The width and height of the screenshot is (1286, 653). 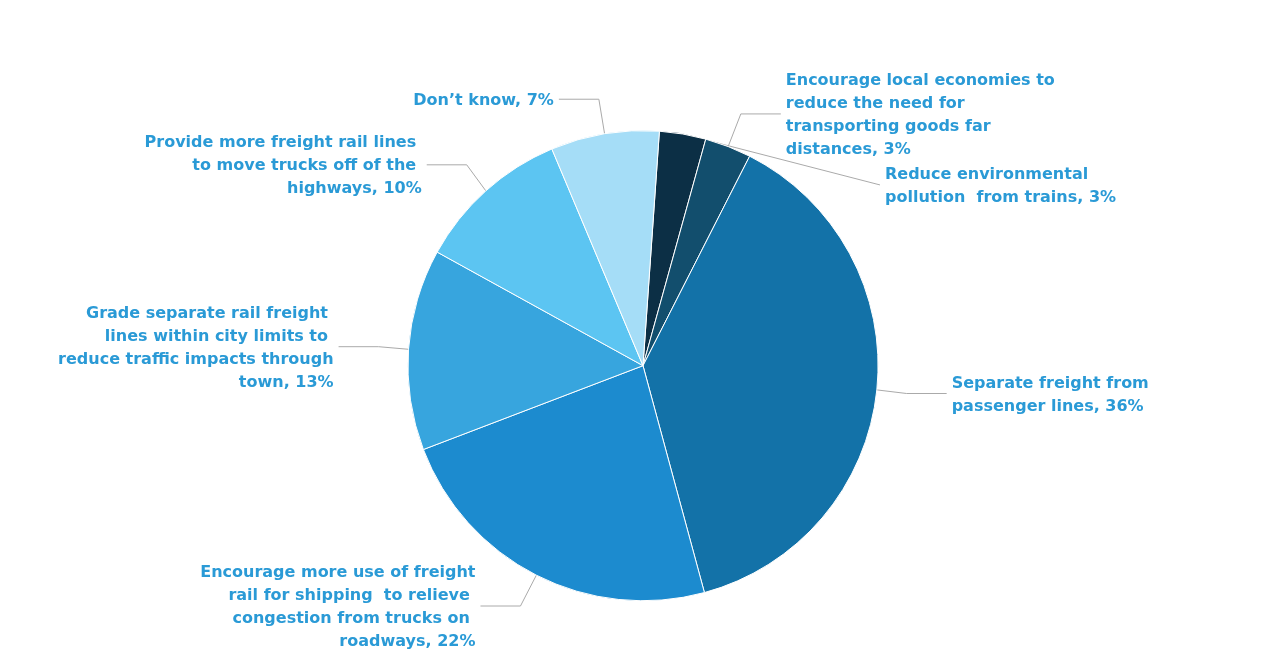 What do you see at coordinates (923, 113) in the screenshot?
I see `slice-label: Encourage local economies to reduce the need for transporting goods far distances, 3%` at bounding box center [923, 113].